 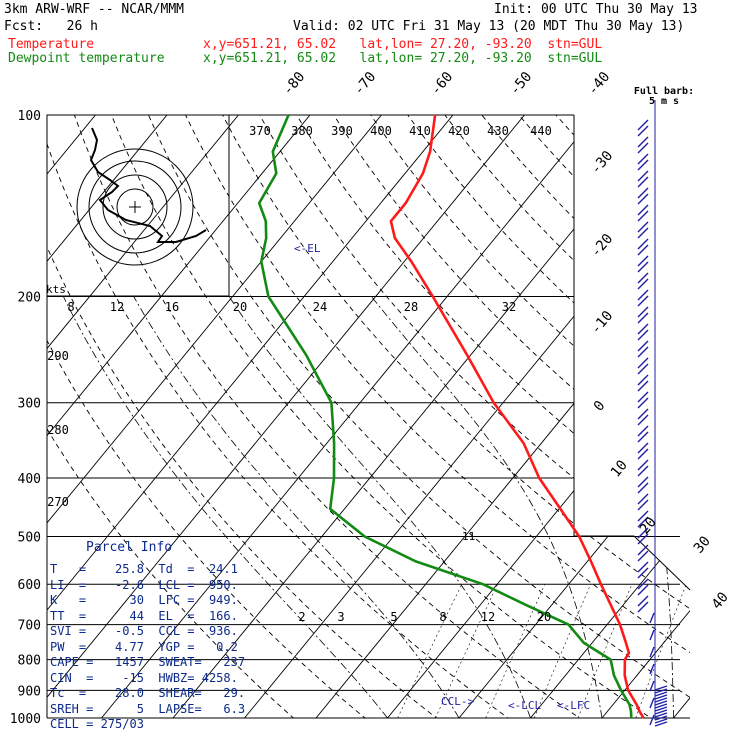 I want to click on pressure-tick-label: 200, so click(x=29, y=298).